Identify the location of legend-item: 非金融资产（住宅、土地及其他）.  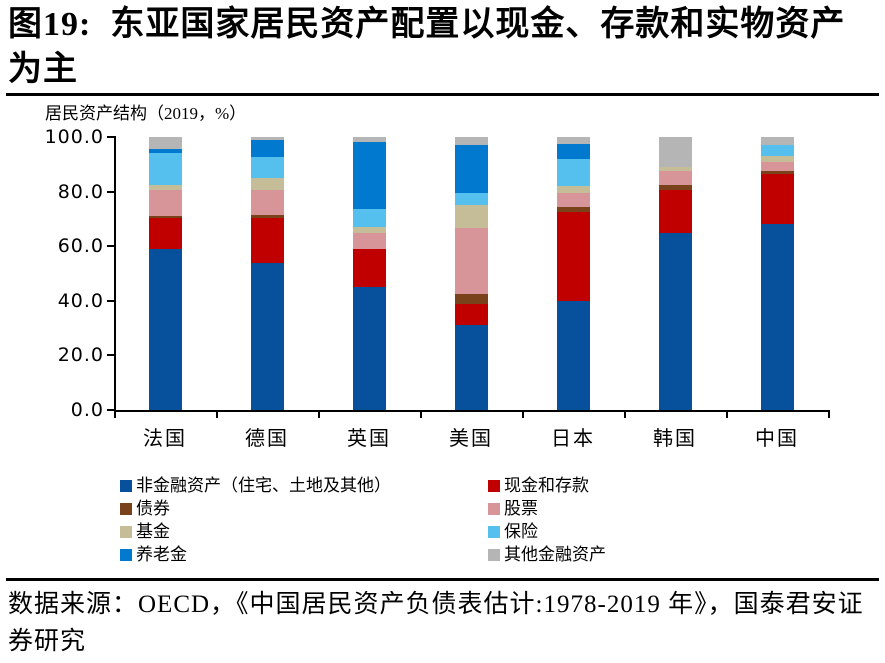
(304, 486).